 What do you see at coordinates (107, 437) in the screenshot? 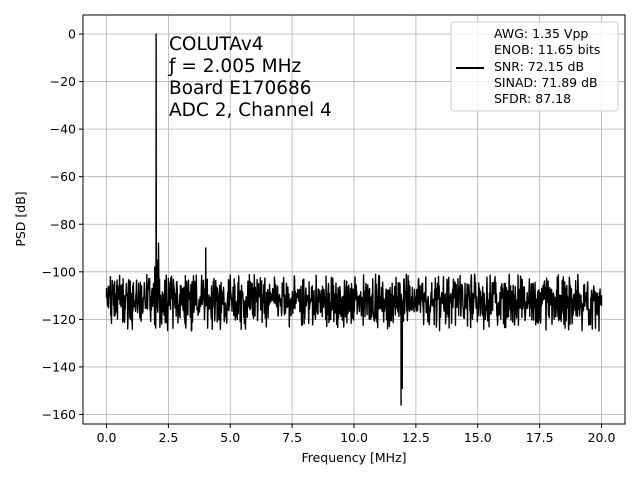
I see `x-tick-label: 0.0` at bounding box center [107, 437].